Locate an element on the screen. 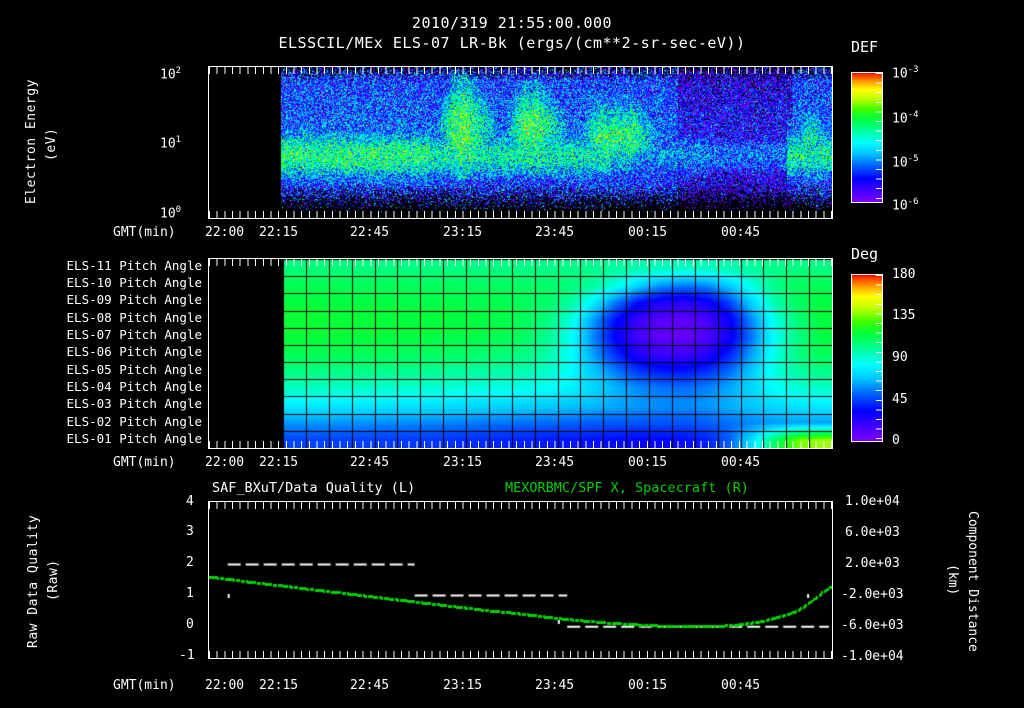  panel1-xaxis-label: GMT(min) is located at coordinates (144, 232).